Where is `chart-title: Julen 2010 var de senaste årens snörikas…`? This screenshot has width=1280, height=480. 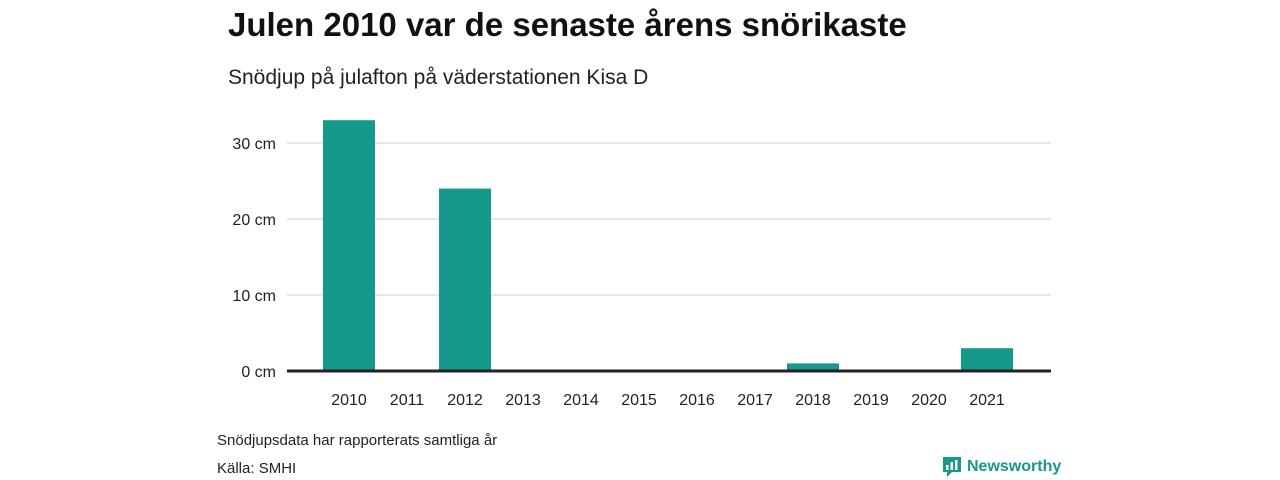 chart-title: Julen 2010 var de senaste årens snörikas… is located at coordinates (567, 24).